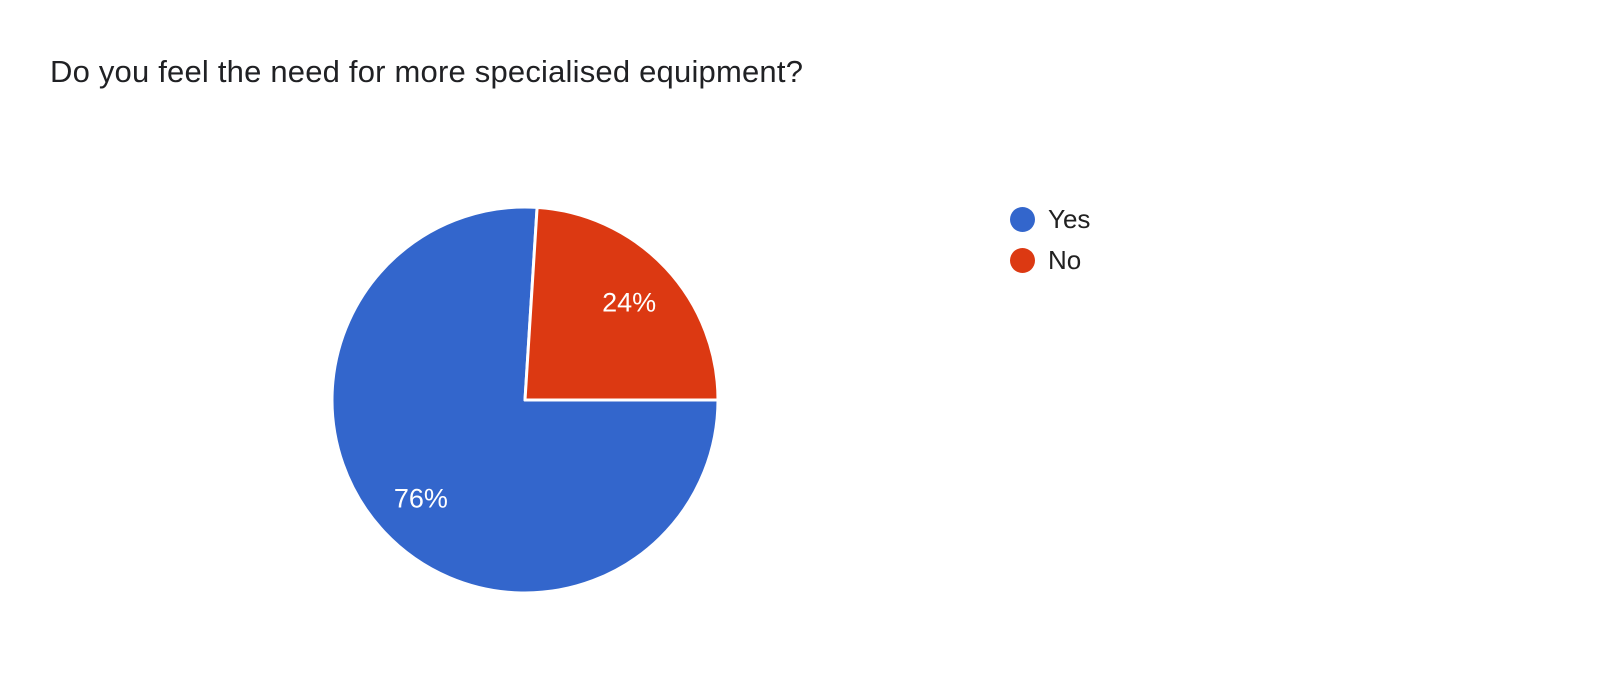 The height and width of the screenshot is (673, 1600). Describe the element at coordinates (421, 498) in the screenshot. I see `pie-slice-label-yes: 76%` at that location.